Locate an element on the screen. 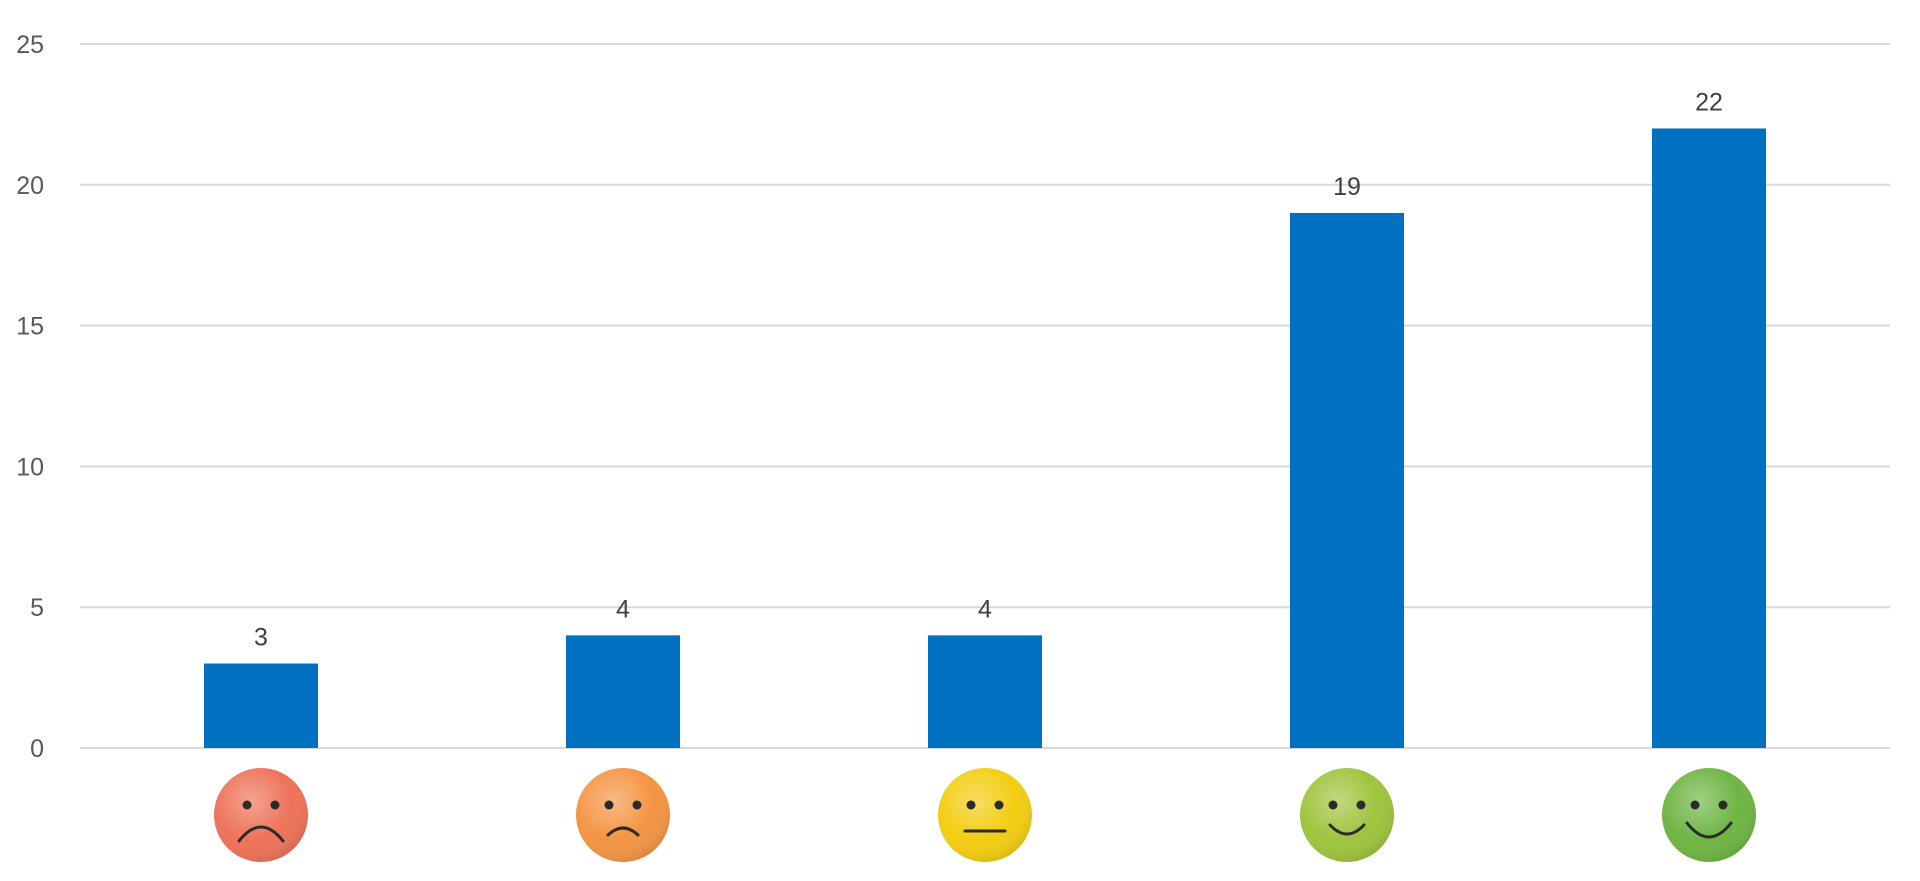  y-axis-tick-labels: 0 5 10 15 20 25 is located at coordinates (30, 397).